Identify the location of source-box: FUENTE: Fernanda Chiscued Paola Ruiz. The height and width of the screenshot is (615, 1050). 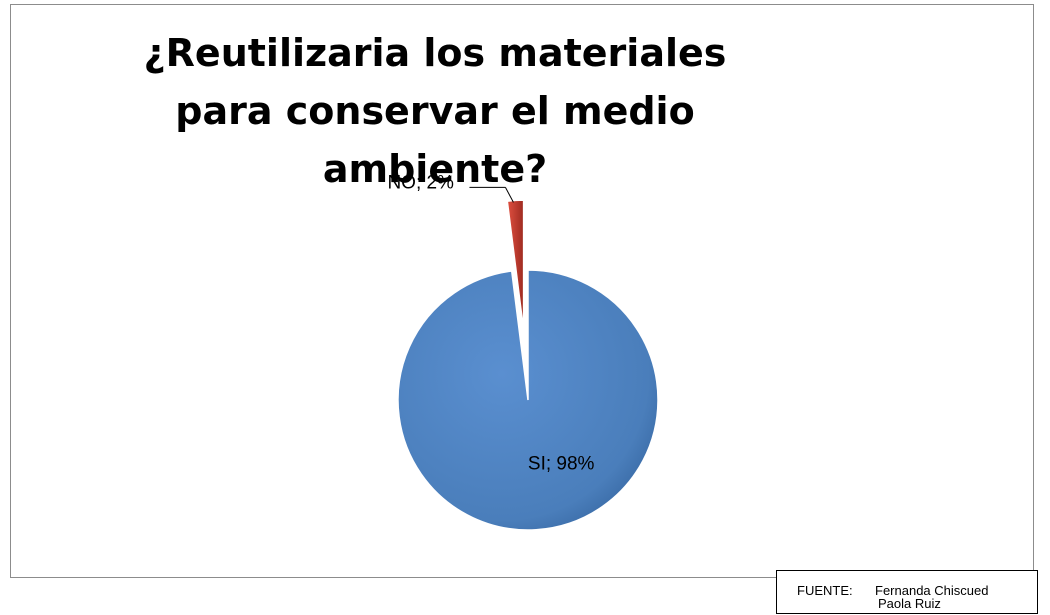
(907, 592).